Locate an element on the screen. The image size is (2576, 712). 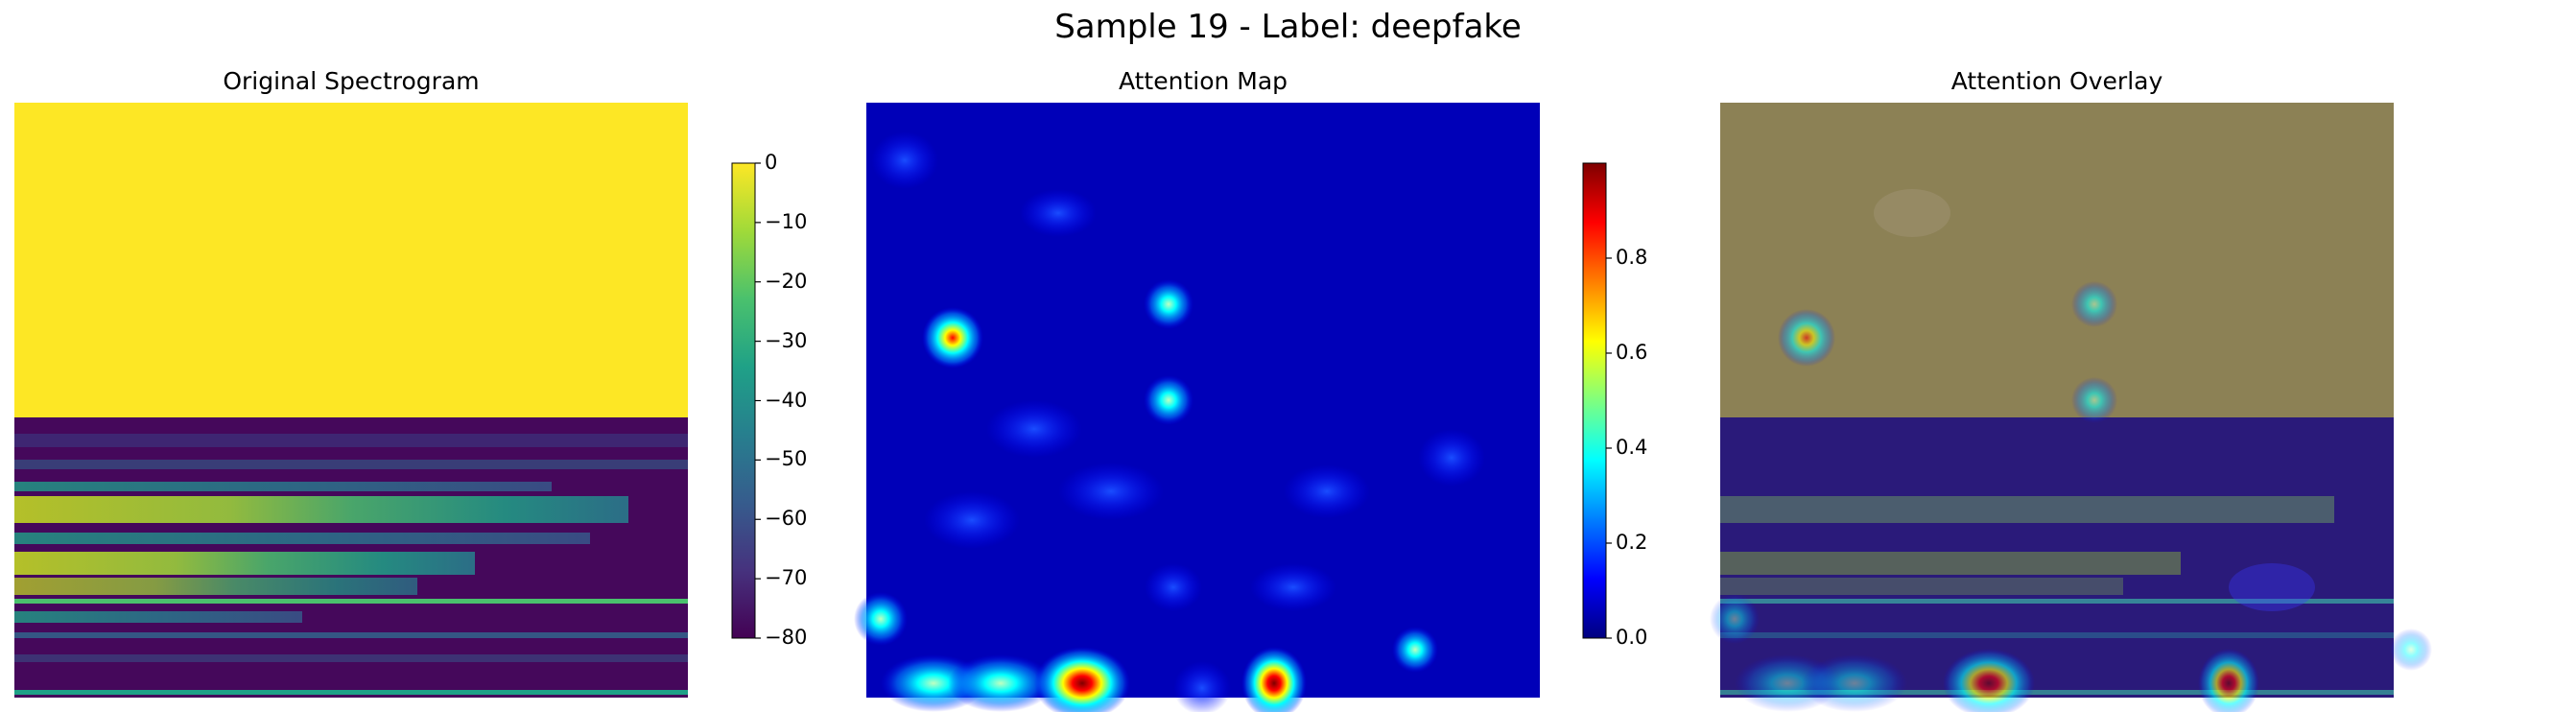
figure-title: Sample 19 - Label: deepfake is located at coordinates (1288, 27).